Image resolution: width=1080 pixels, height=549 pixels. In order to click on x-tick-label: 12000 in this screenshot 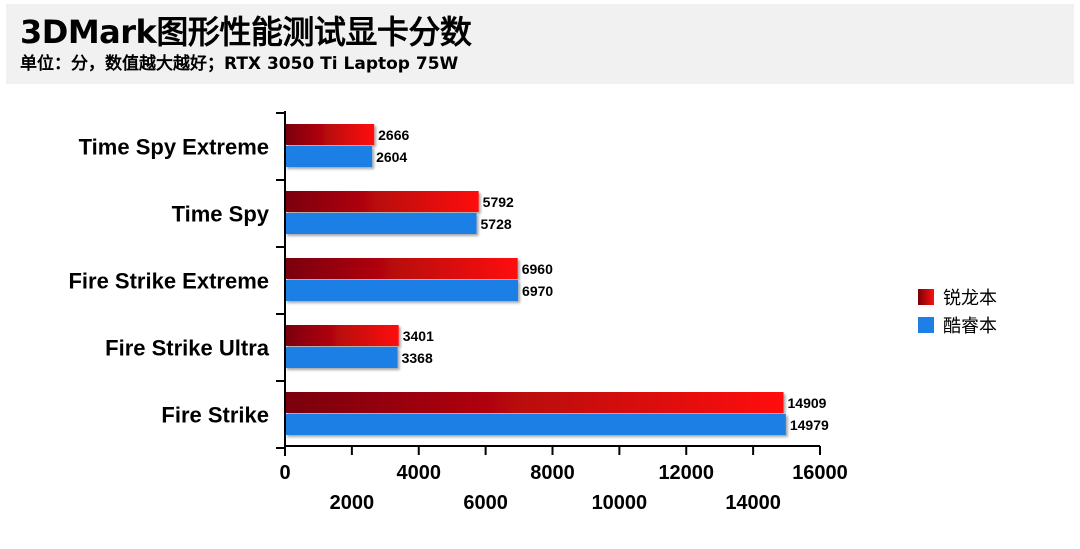, I will do `click(686, 473)`.